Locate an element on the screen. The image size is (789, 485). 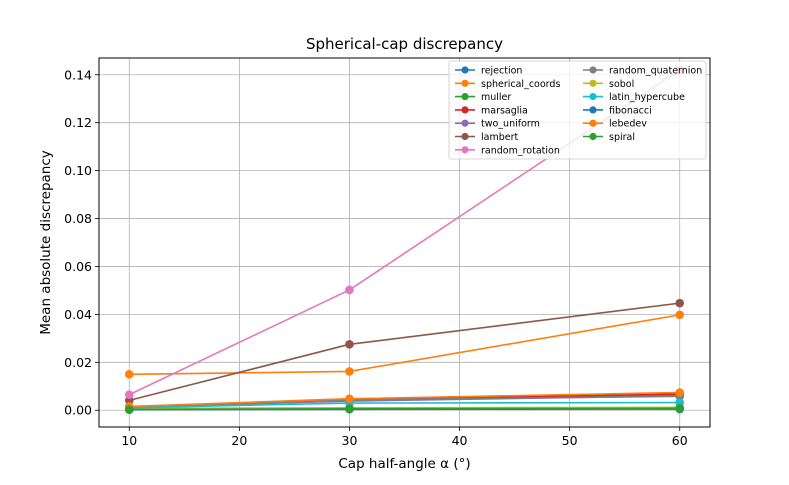
legend-label: random_quaternion is located at coordinates (655, 71).